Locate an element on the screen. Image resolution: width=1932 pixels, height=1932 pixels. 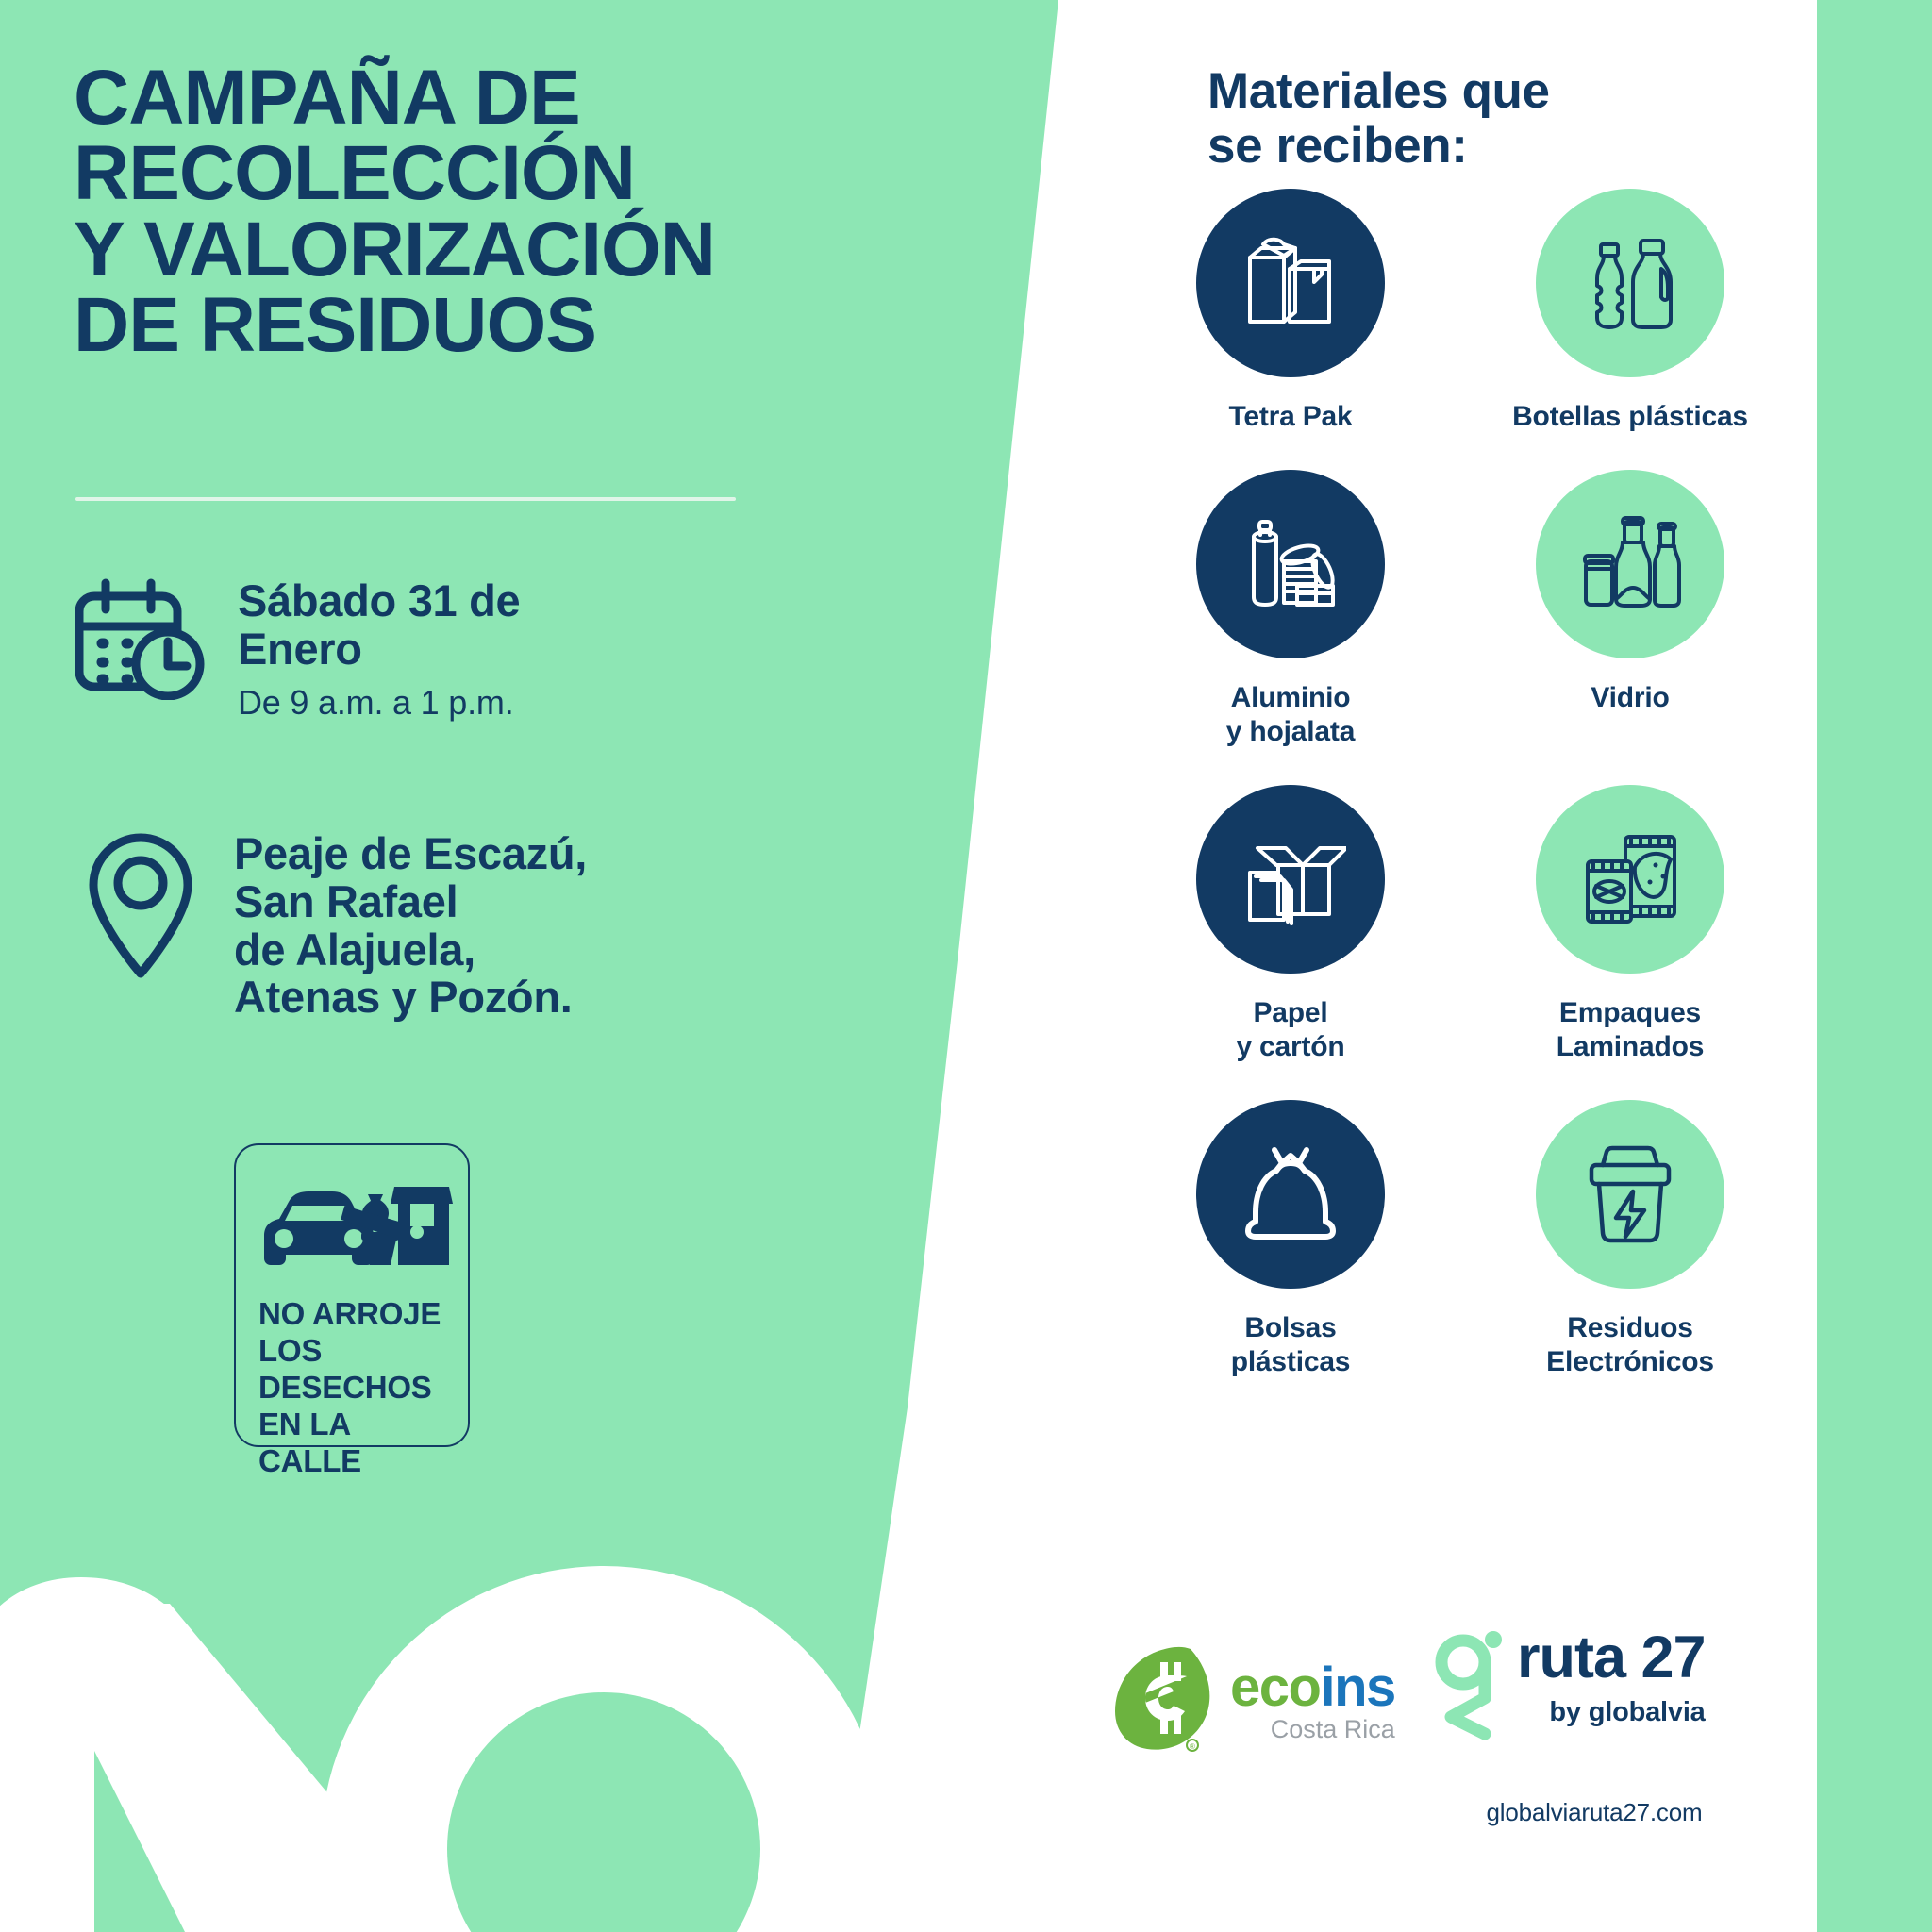
materials-row: Aluminio y hojalata is located at coordinates (1470, 610).